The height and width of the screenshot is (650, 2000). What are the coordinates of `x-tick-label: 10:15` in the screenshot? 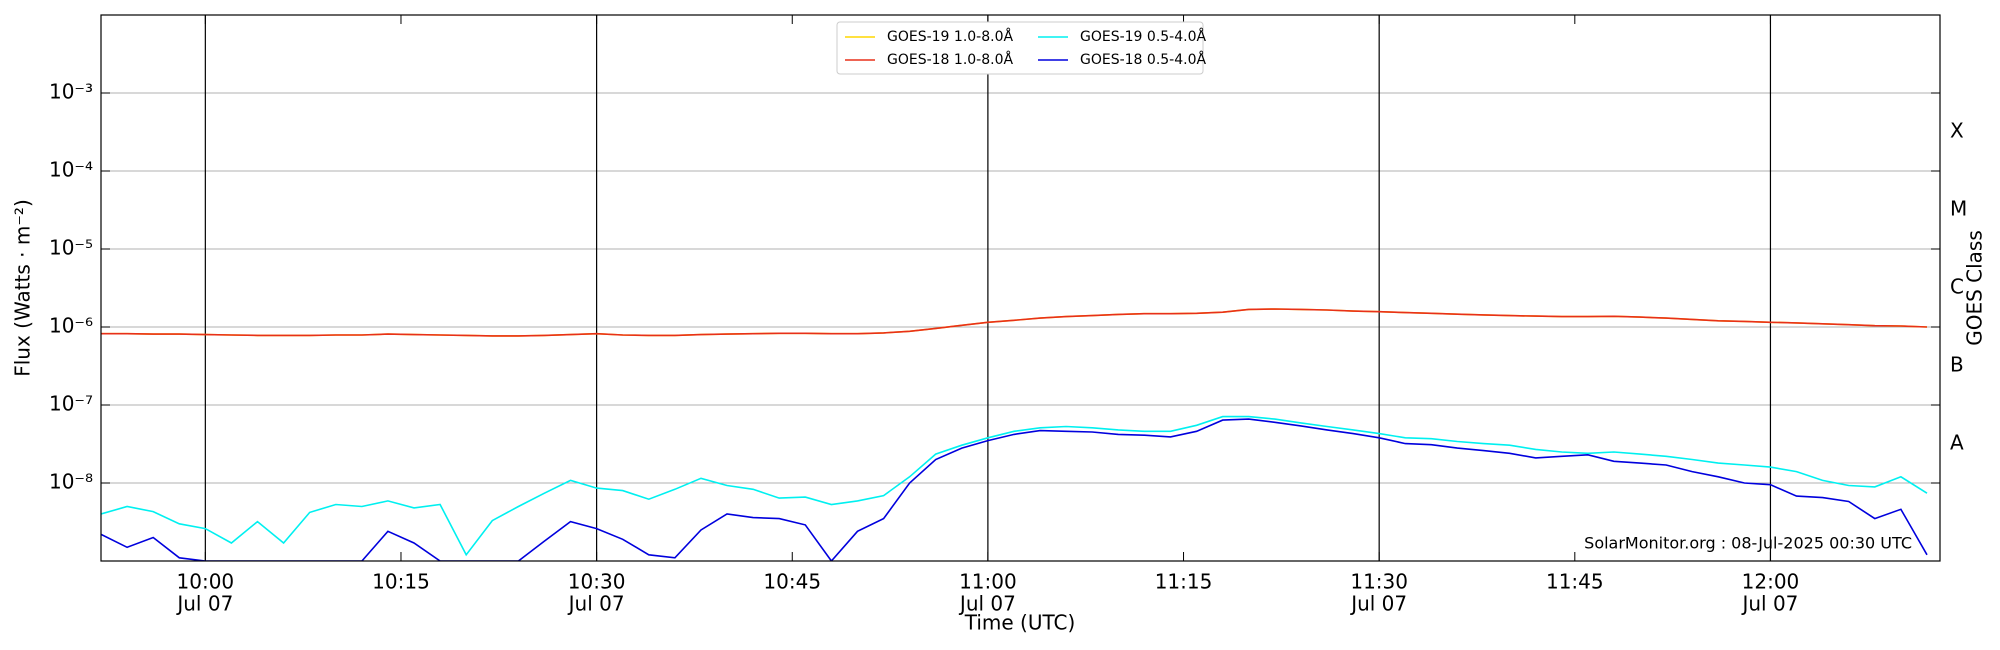 It's located at (401, 582).